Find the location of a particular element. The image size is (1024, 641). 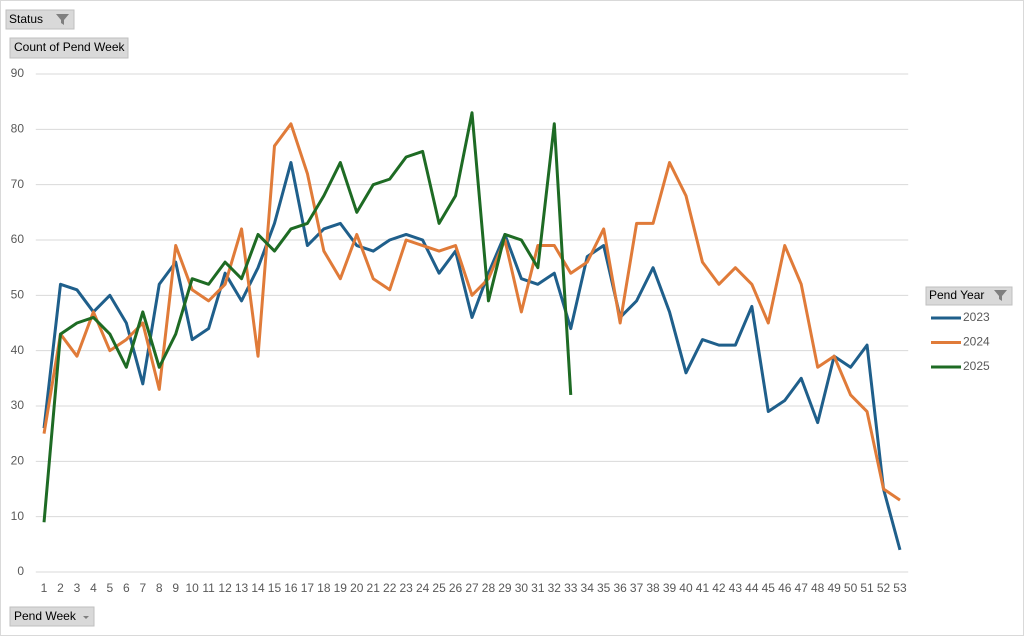

x-tick-label: 45 is located at coordinates (769, 588).